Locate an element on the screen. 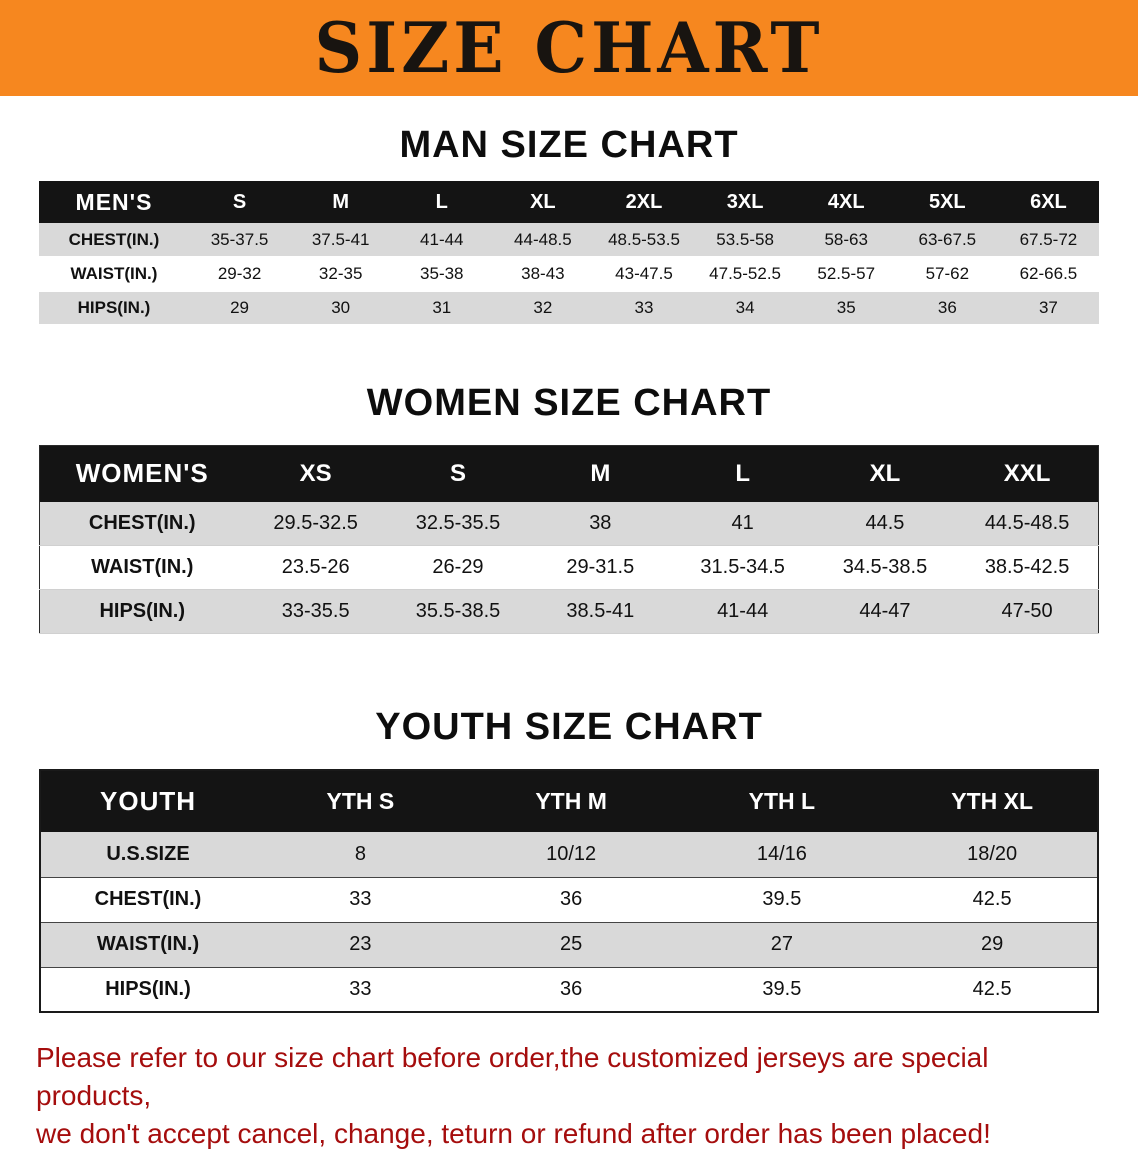 Image resolution: width=1138 pixels, height=1152 pixels. value-cell: 30 is located at coordinates (341, 307).